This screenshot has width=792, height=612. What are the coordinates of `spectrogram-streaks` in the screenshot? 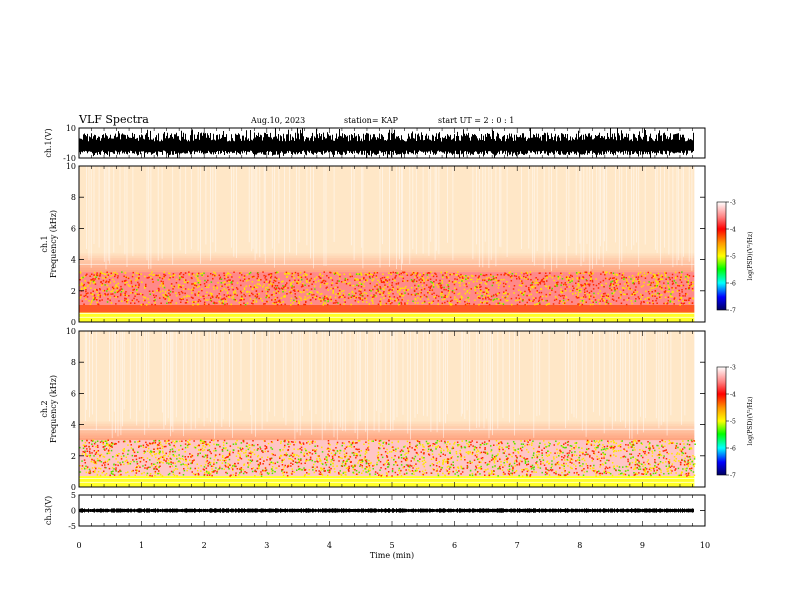 It's located at (389, 219).